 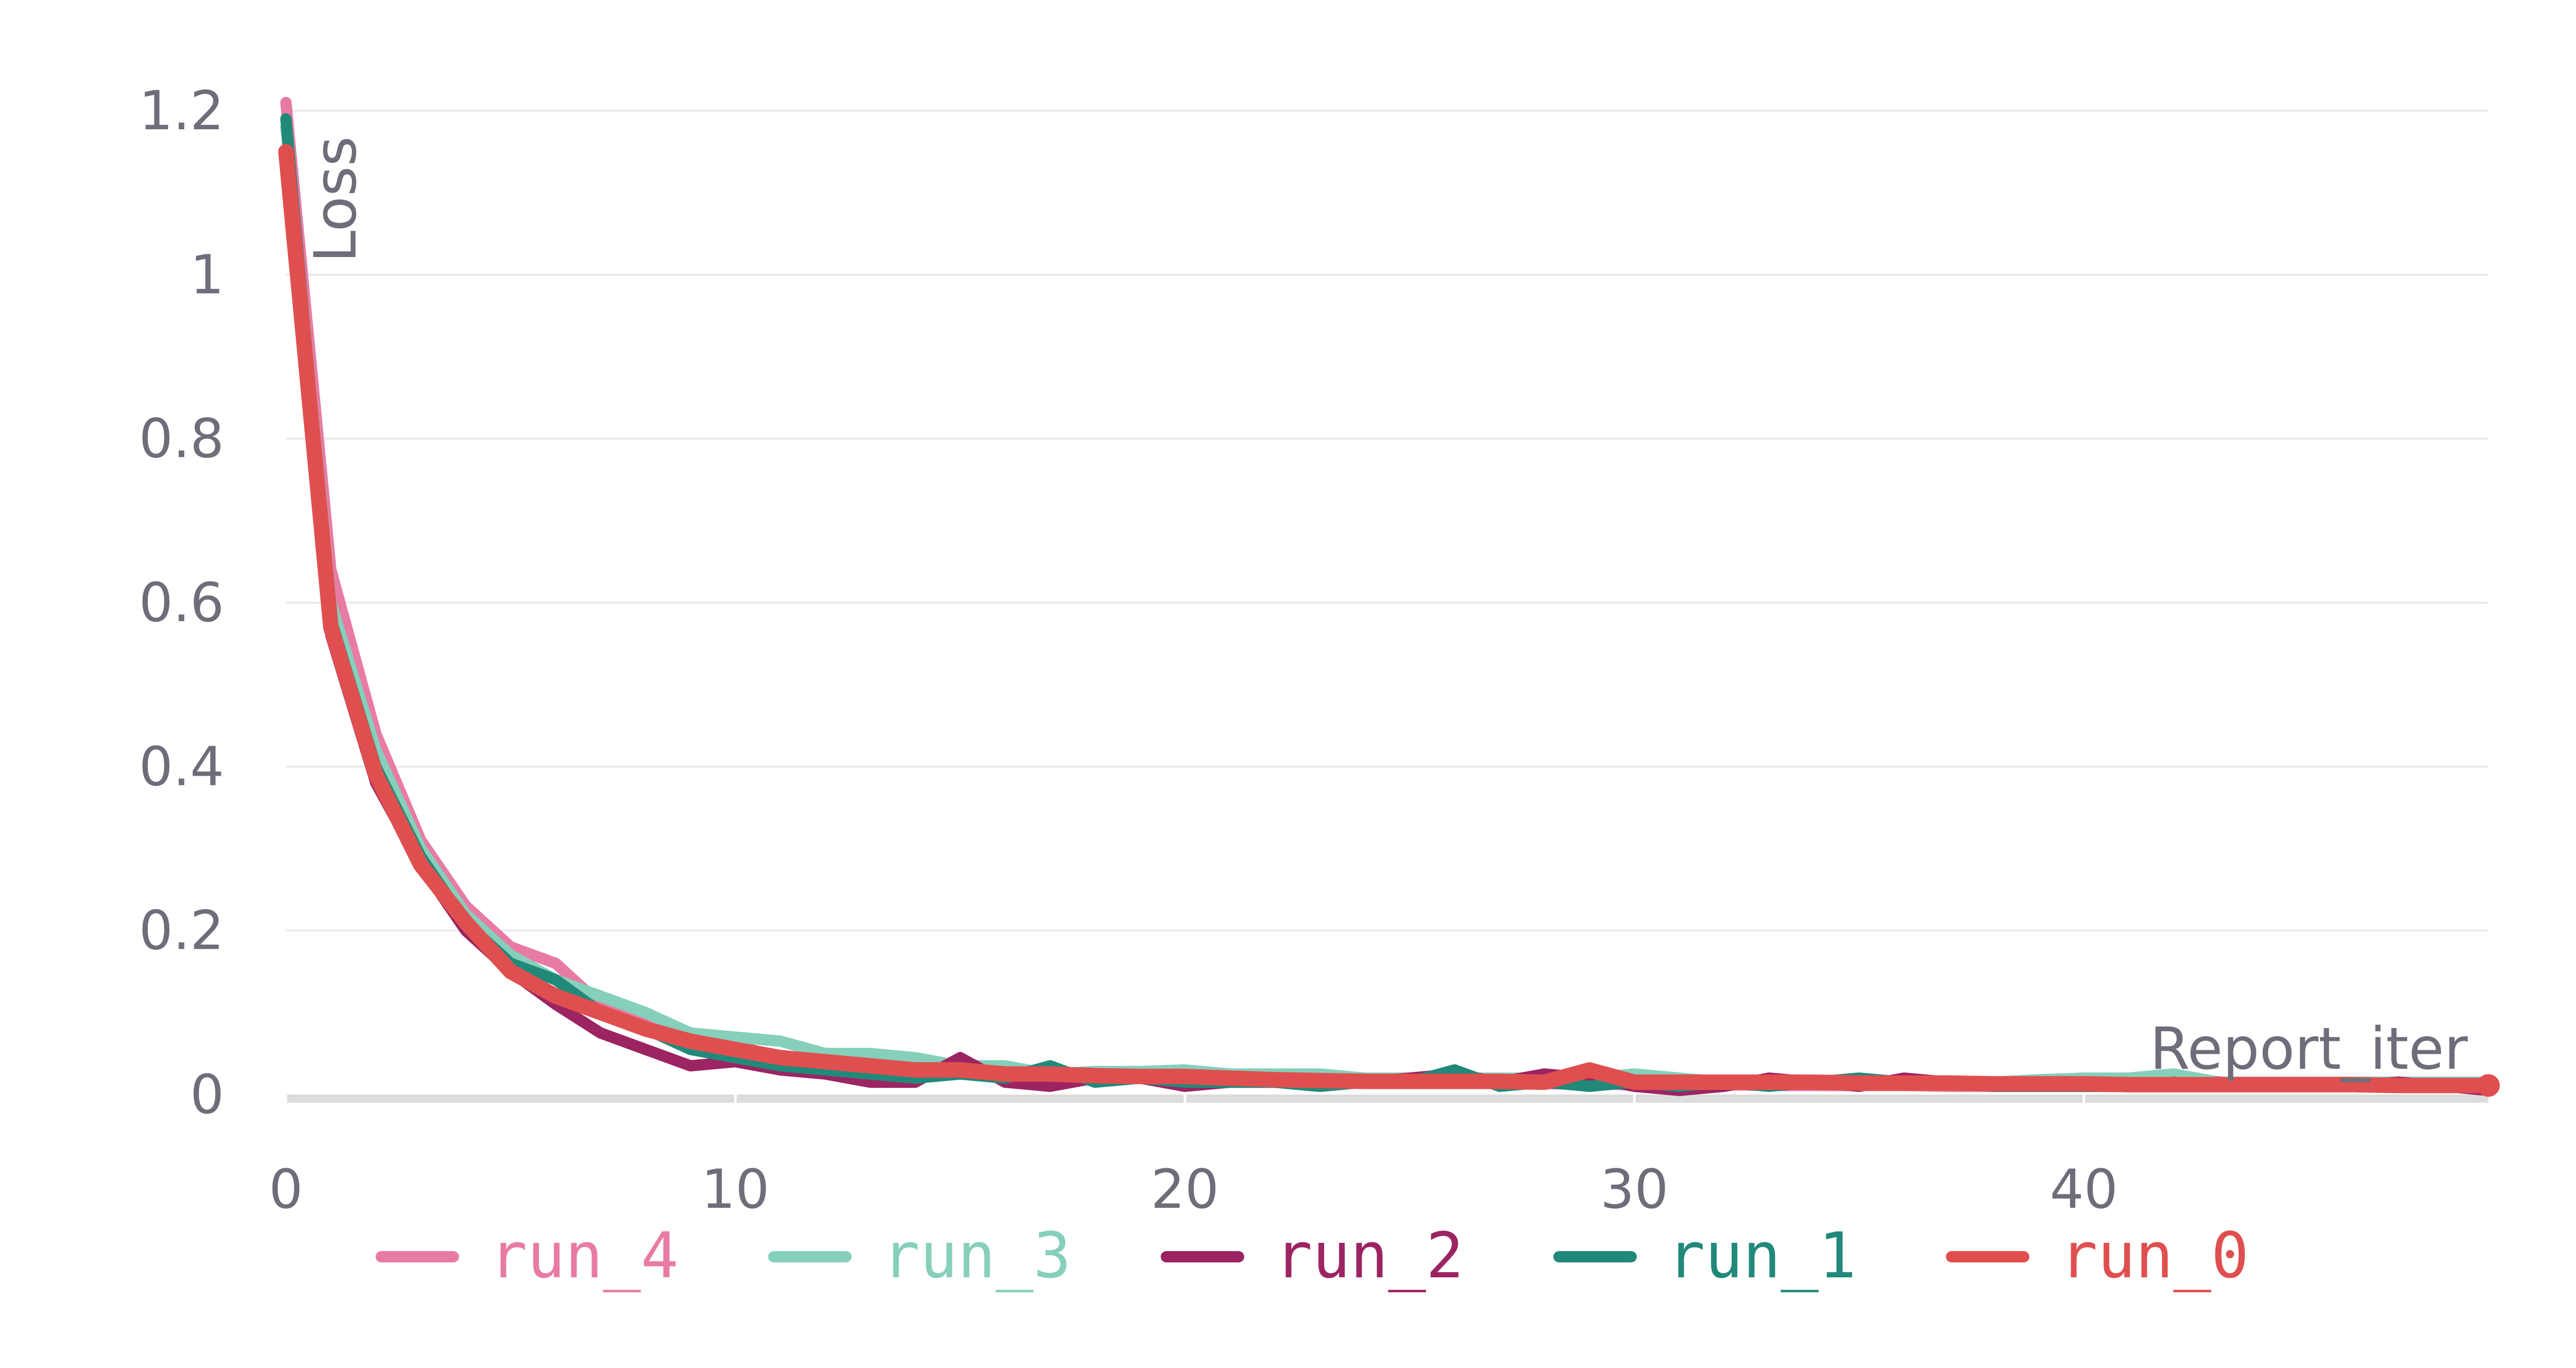 I want to click on y-tick-label: 1, so click(x=207, y=274).